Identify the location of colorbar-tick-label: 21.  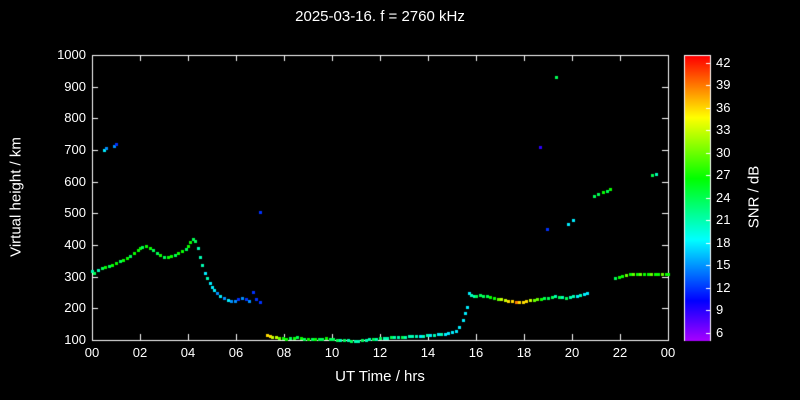
(723, 219).